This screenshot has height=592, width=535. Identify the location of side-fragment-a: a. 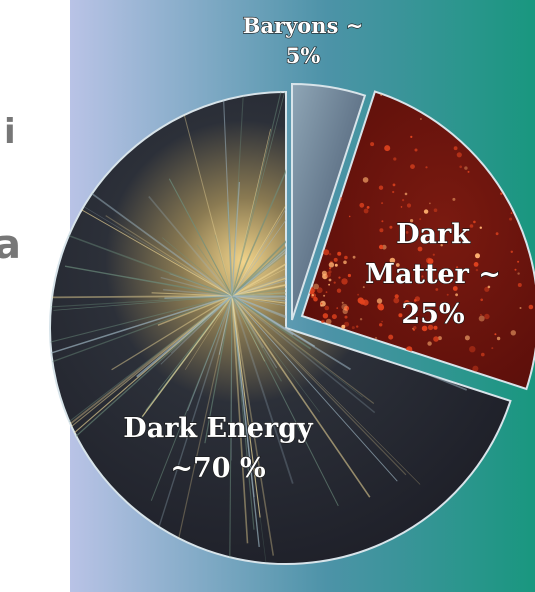
(10, 245).